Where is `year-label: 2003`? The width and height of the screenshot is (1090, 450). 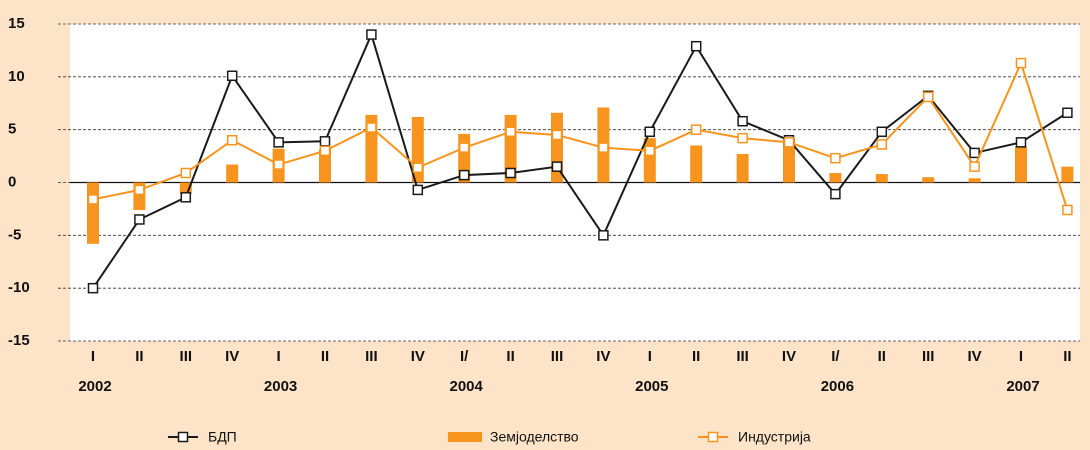
year-label: 2003 is located at coordinates (280, 386).